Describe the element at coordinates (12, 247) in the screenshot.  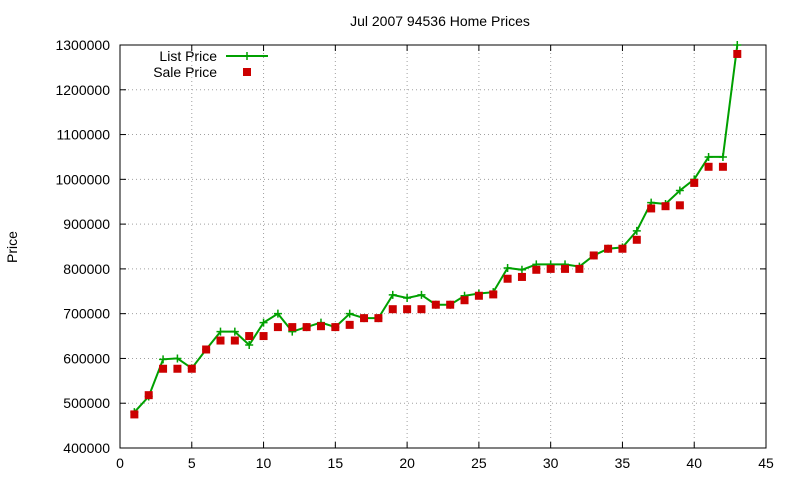
I see `y-axis-label: Price` at that location.